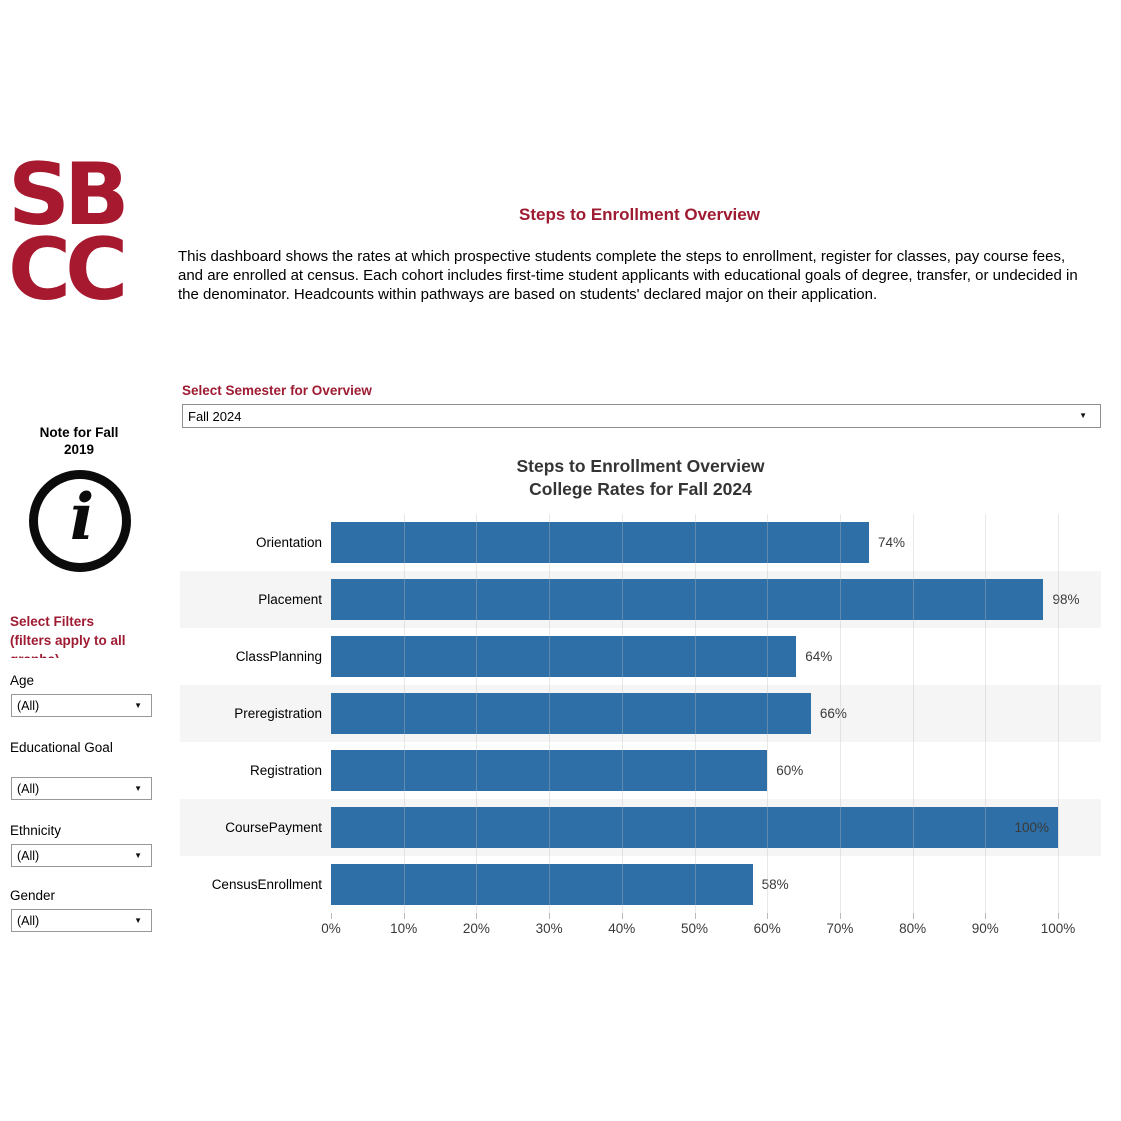 Image resolution: width=1121 pixels, height=1121 pixels. I want to click on value-label: 60%, so click(790, 770).